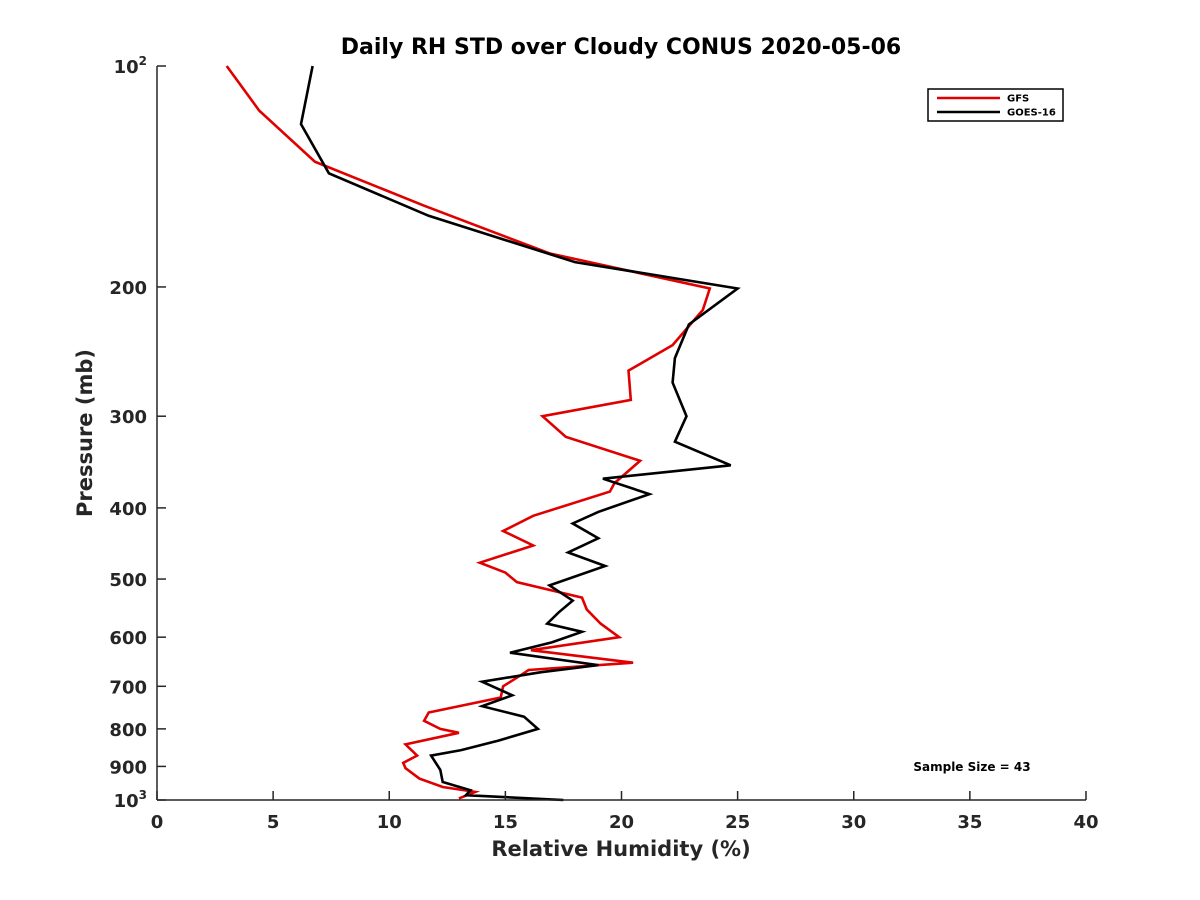 The image size is (1200, 900). Describe the element at coordinates (128, 638) in the screenshot. I see `y-tick-label: 600` at that location.